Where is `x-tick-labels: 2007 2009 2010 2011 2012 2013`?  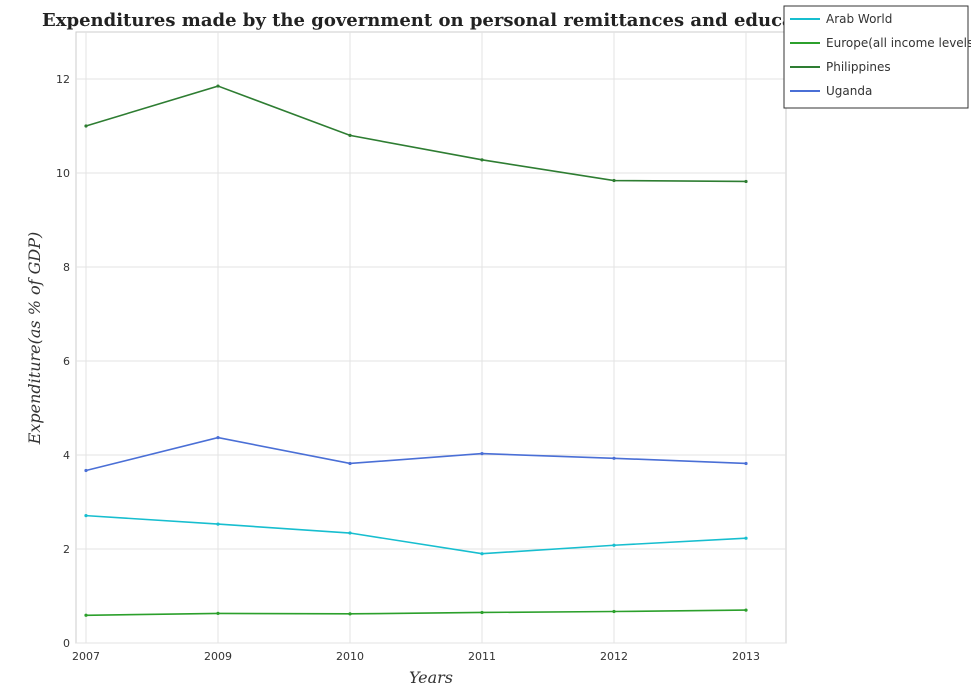 x-tick-labels: 2007 2009 2010 2011 2012 2013 is located at coordinates (416, 656).